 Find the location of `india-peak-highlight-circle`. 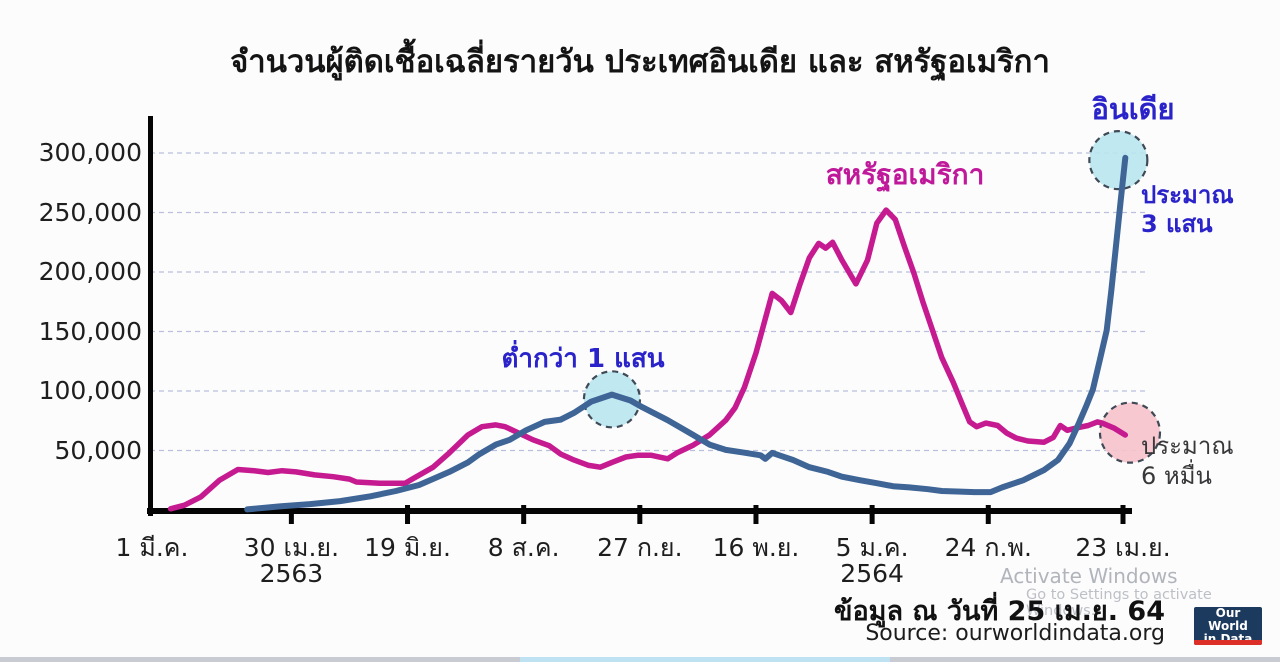

india-peak-highlight-circle is located at coordinates (612, 399).